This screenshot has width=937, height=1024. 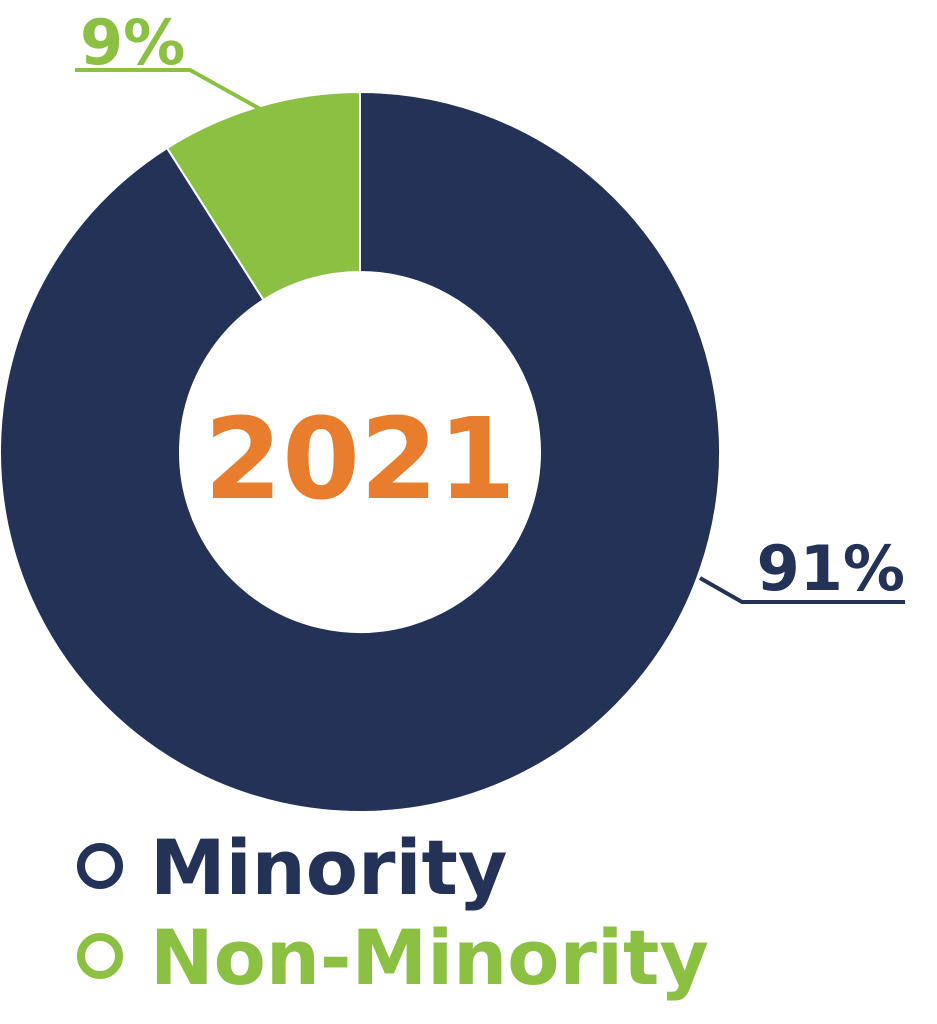 I want to click on value-label: 91%, so click(x=831, y=568).